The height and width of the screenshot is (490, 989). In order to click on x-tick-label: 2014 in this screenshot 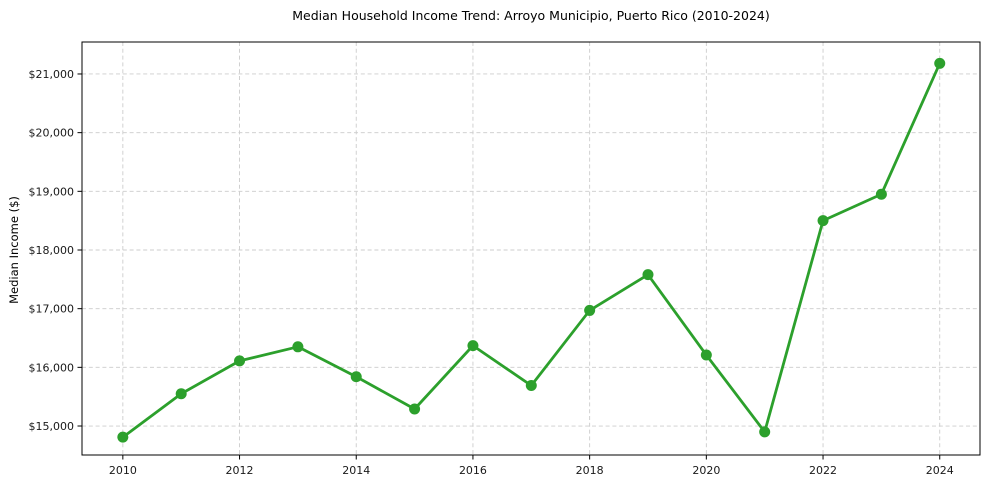, I will do `click(356, 470)`.